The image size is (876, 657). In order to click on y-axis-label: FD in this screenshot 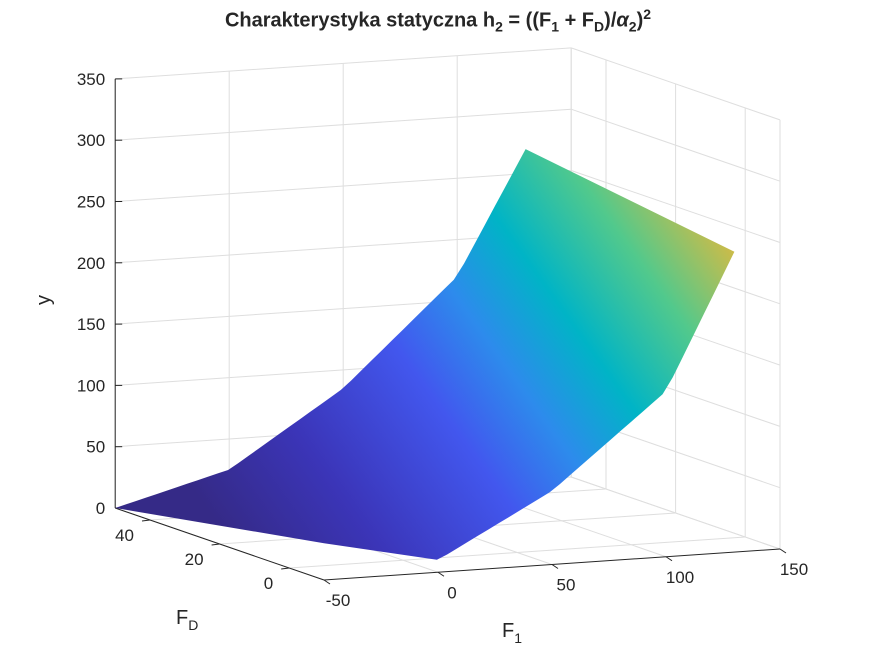, I will do `click(187, 620)`.